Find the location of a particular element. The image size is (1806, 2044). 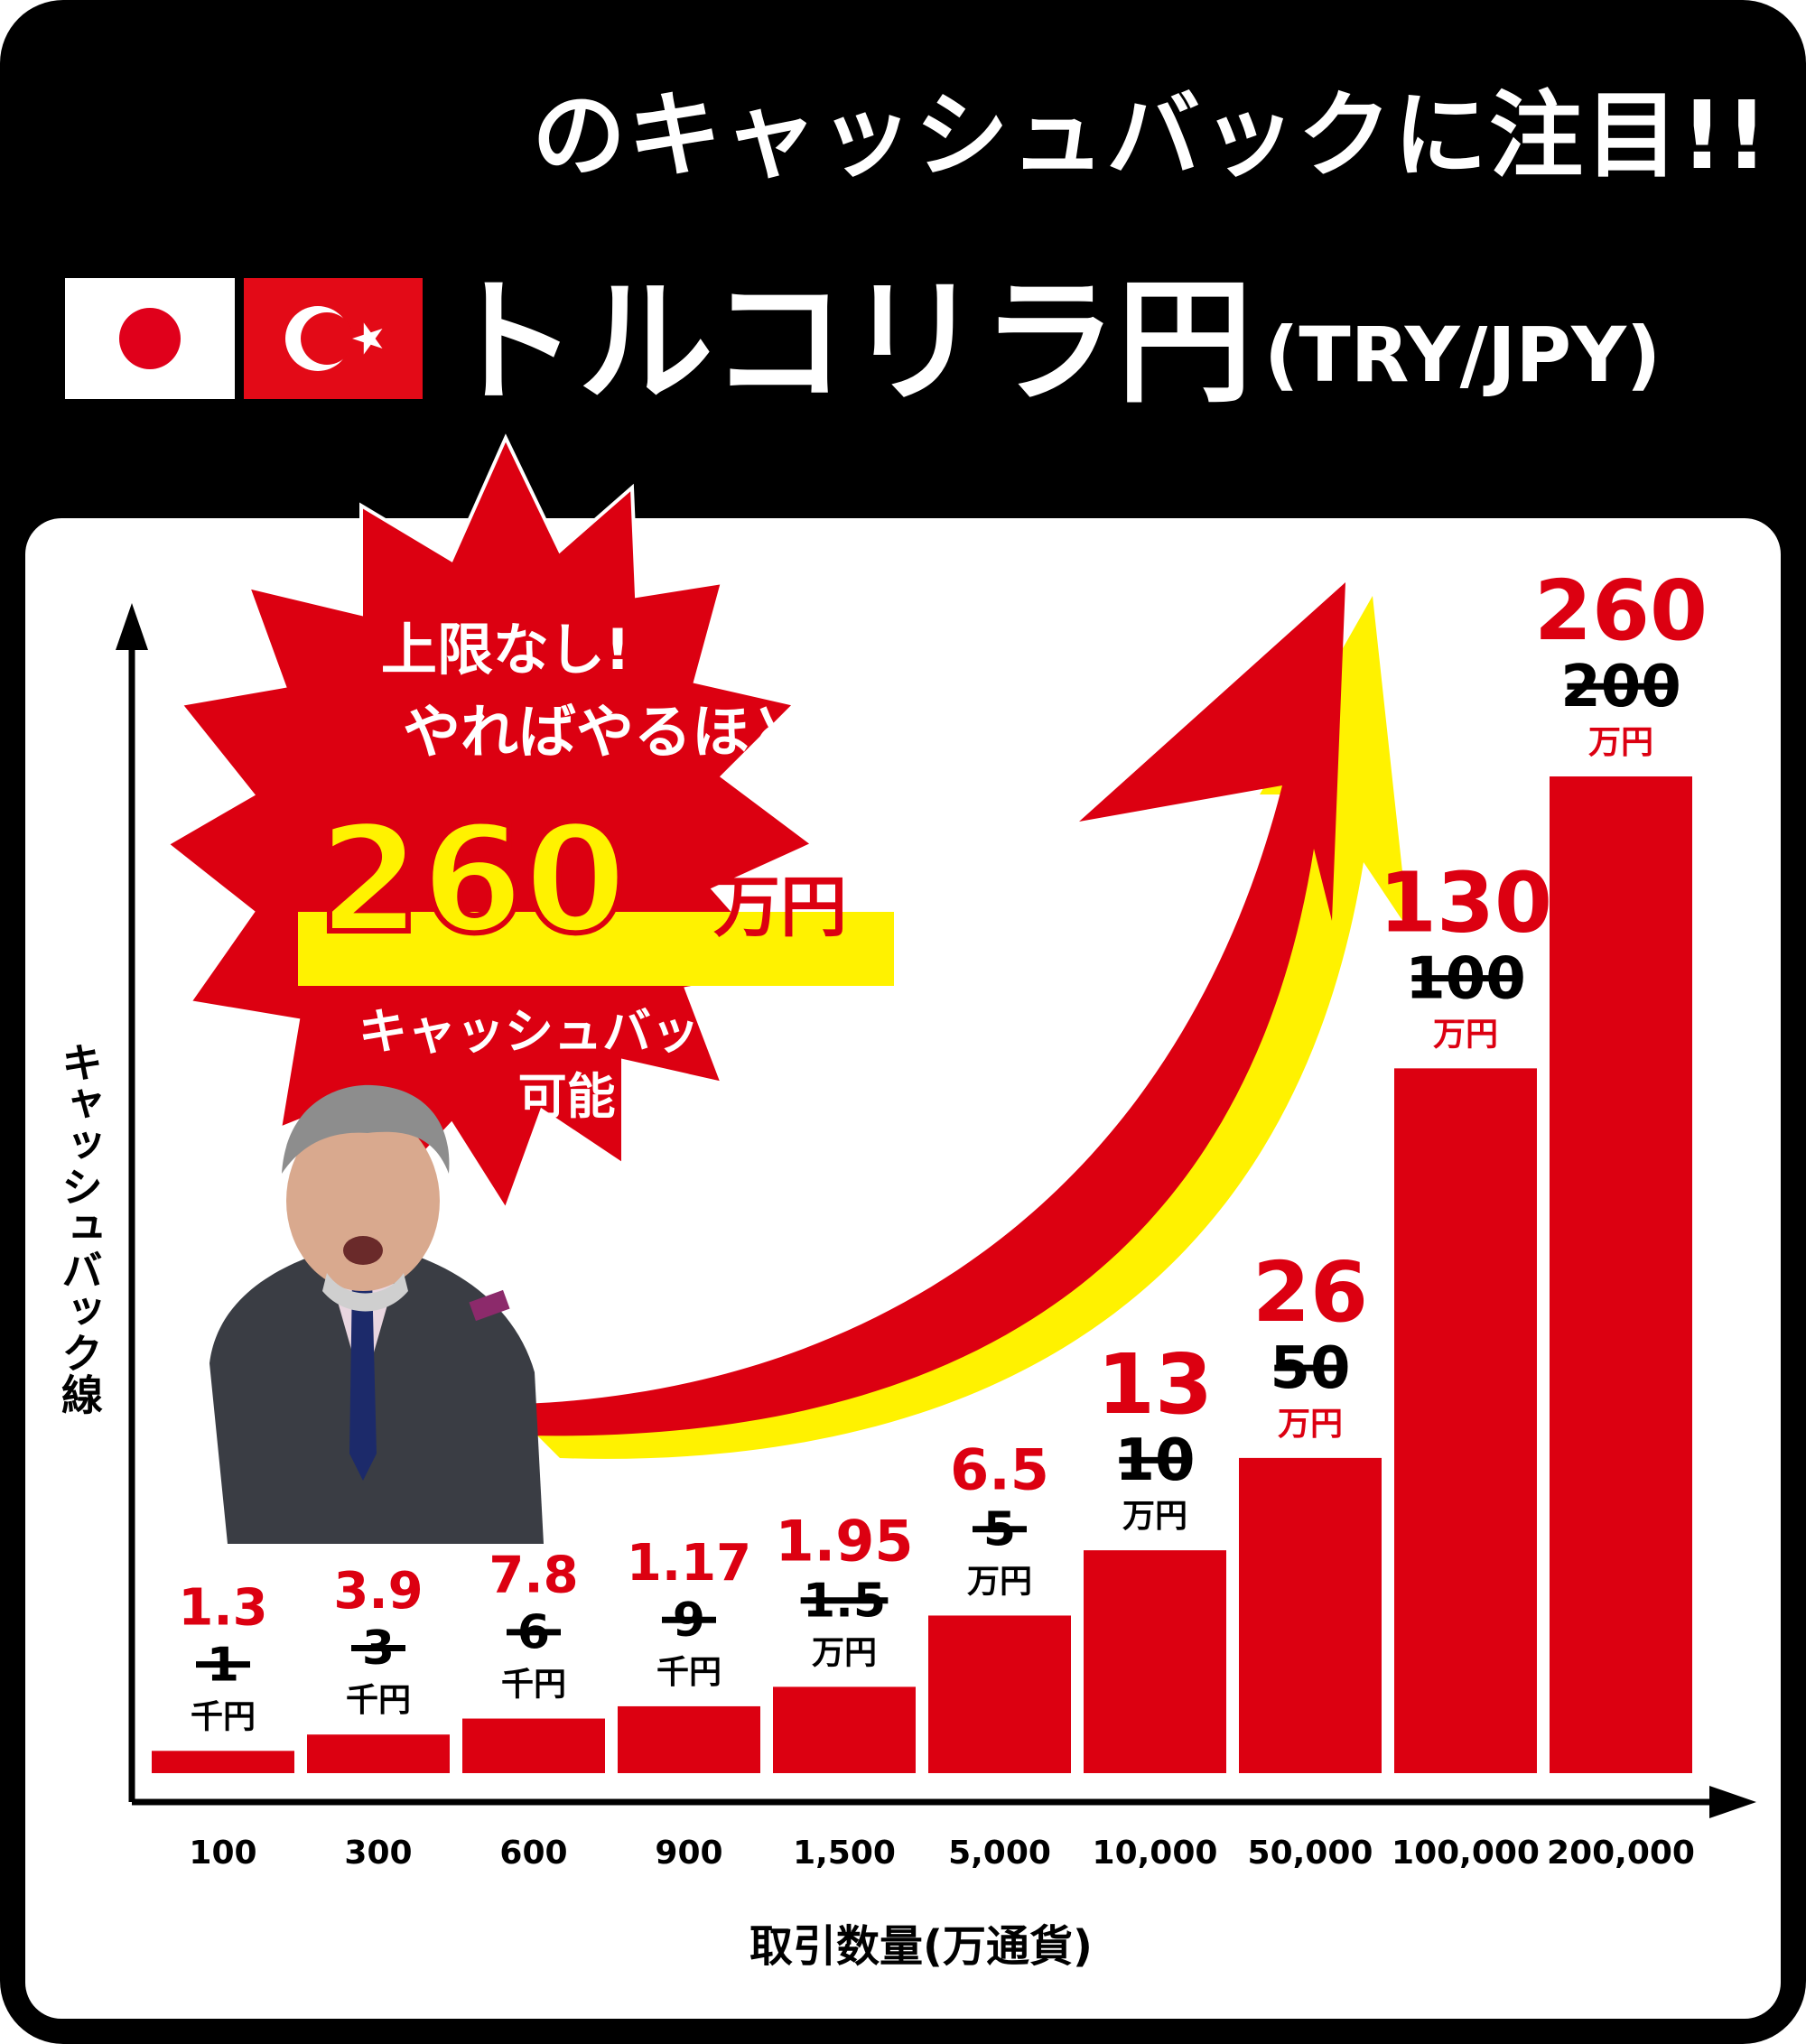

currency-pair-code: (TRY/JPY) is located at coordinates (1463, 355).